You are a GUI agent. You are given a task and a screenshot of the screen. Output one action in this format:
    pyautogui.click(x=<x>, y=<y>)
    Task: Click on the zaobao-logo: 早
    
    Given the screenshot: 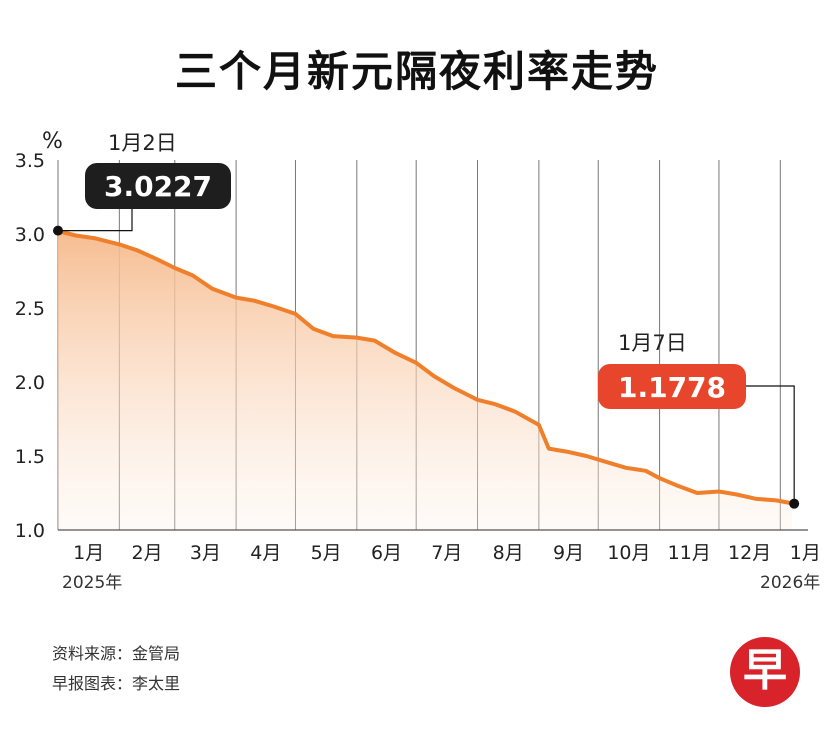 What is the action you would take?
    pyautogui.click(x=765, y=672)
    